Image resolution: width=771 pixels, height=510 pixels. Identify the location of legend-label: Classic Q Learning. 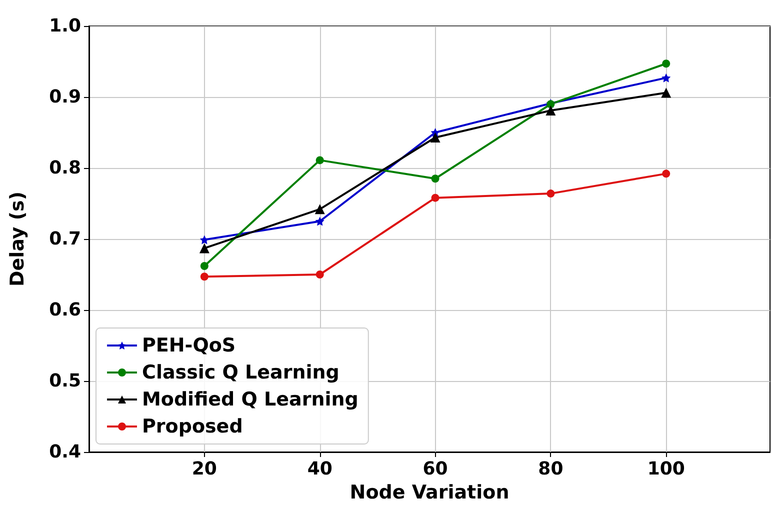
(241, 373).